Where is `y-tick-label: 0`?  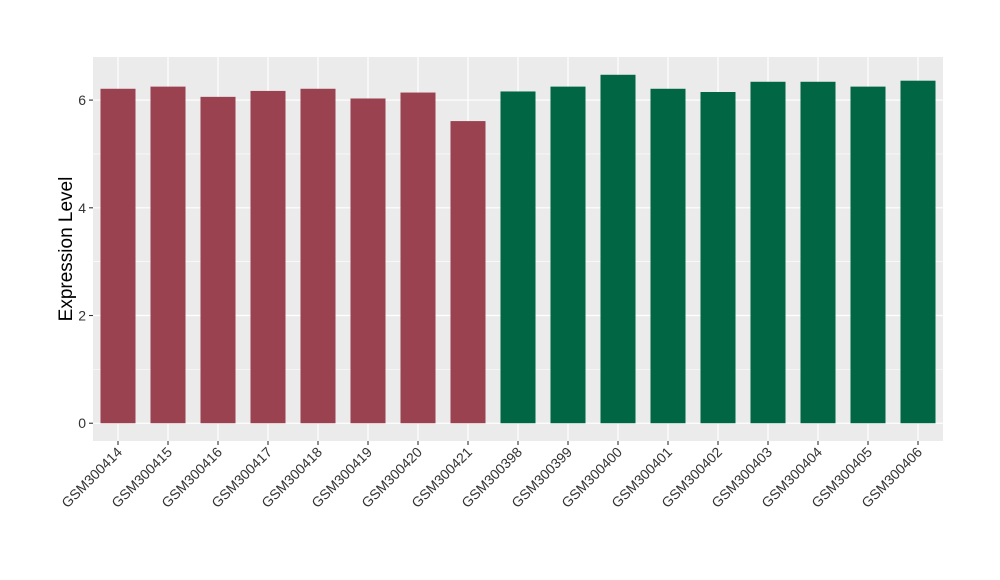 y-tick-label: 0 is located at coordinates (82, 423).